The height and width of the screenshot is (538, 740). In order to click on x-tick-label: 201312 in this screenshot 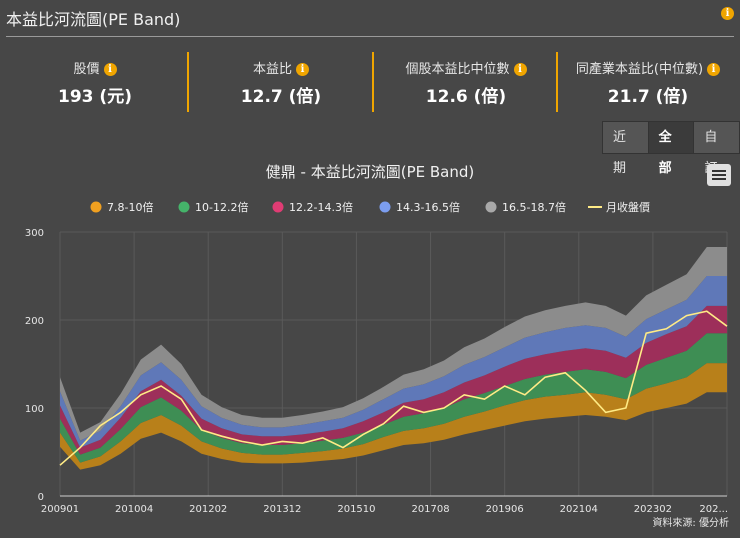, I will do `click(282, 509)`.